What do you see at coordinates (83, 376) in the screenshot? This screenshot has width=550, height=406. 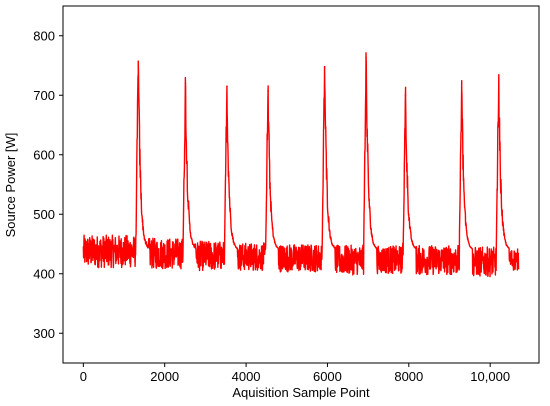 I see `x-tick-label: 0` at bounding box center [83, 376].